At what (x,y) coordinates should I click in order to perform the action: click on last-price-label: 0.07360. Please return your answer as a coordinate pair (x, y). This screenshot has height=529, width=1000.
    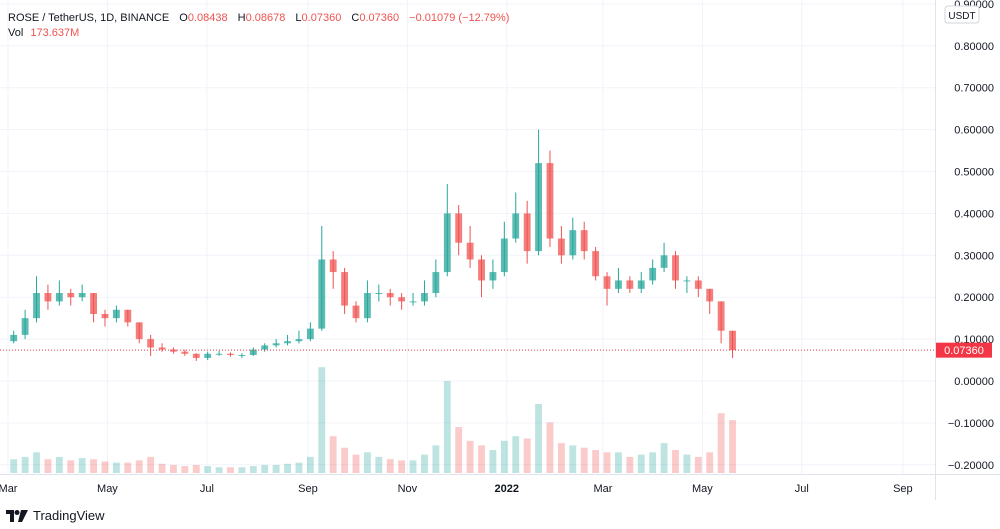
    Looking at the image, I should click on (964, 350).